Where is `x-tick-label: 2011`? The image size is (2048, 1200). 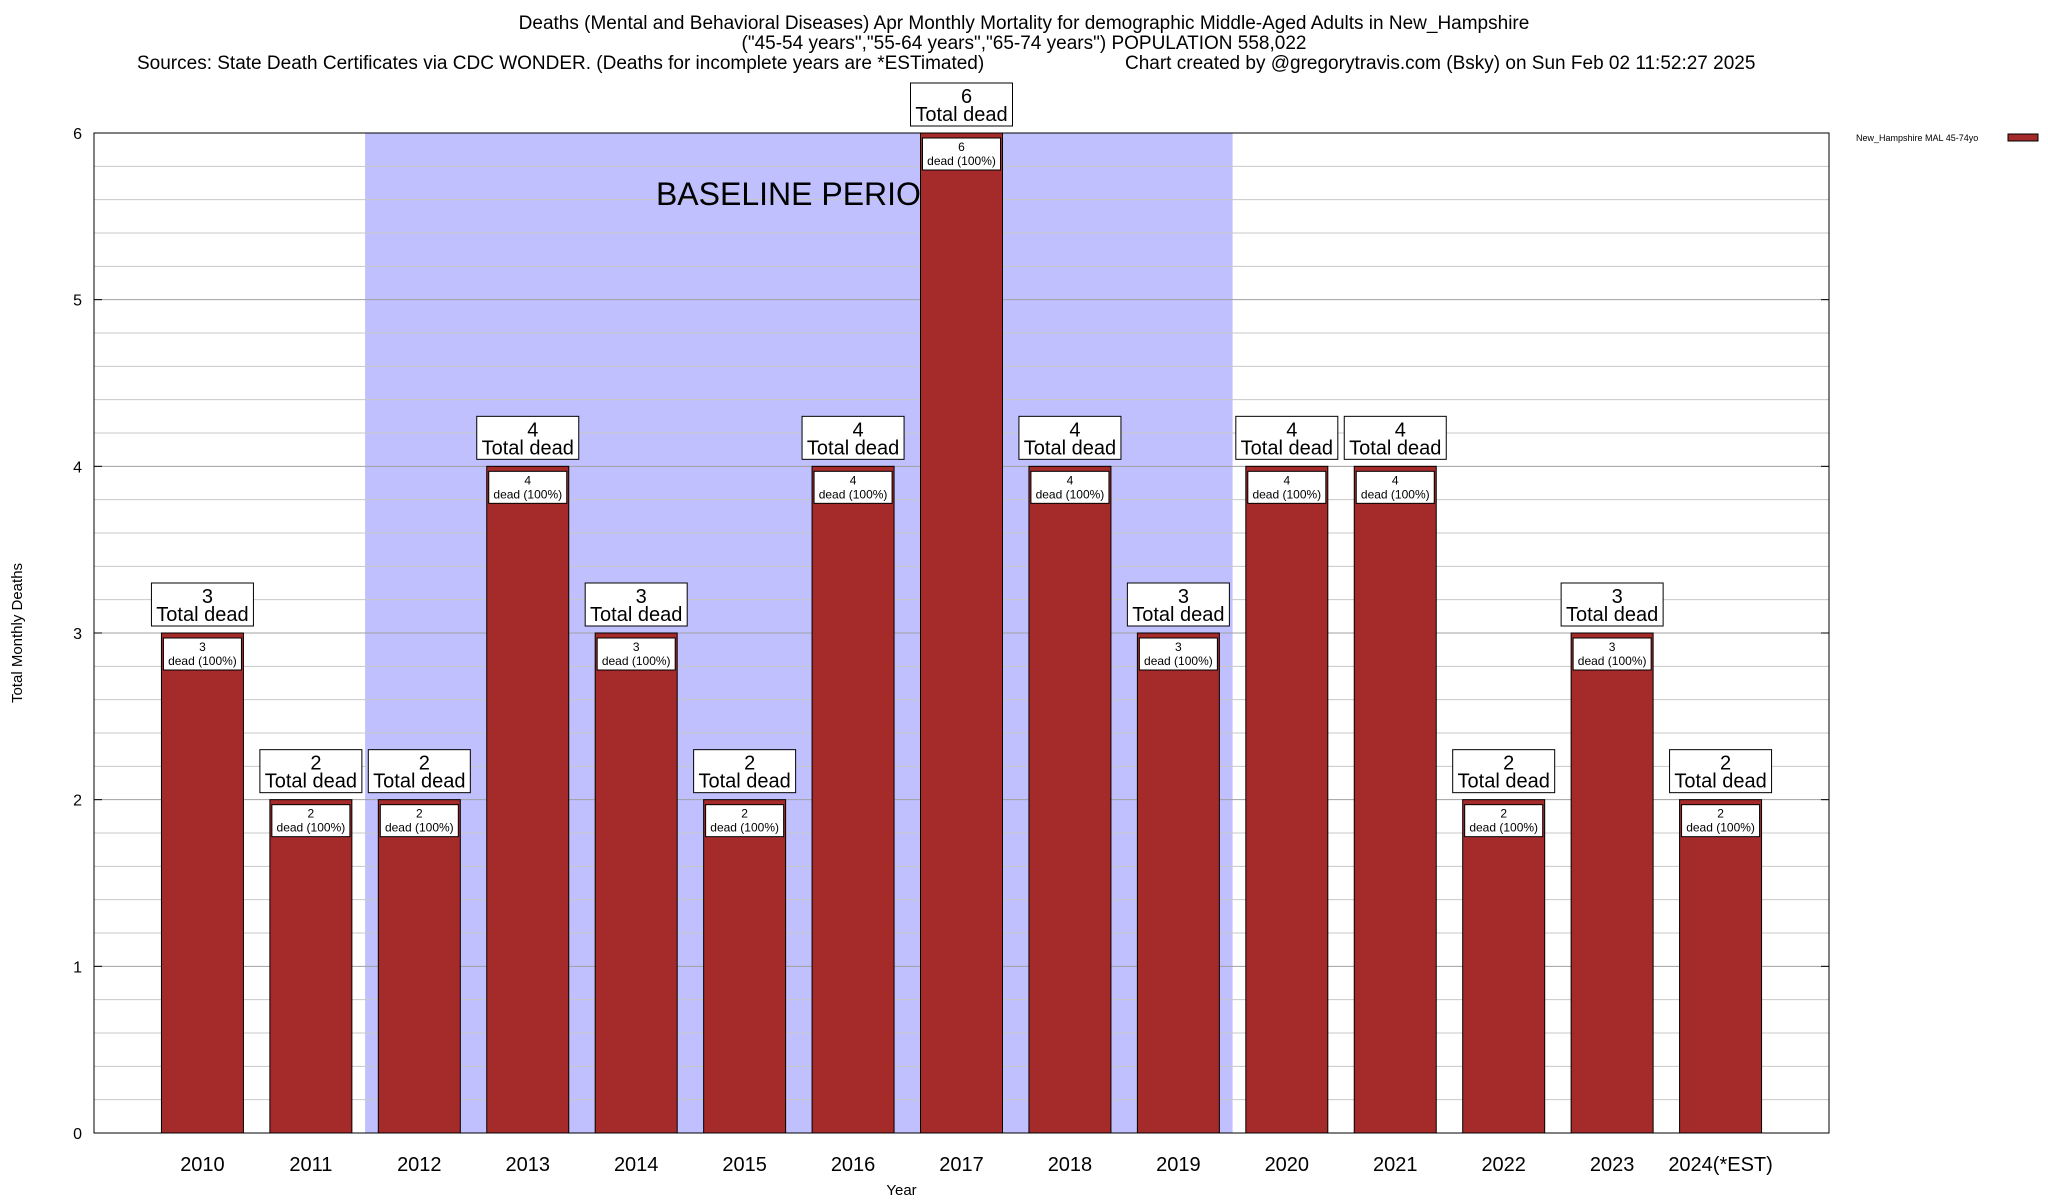
x-tick-label: 2011 is located at coordinates (310, 1165).